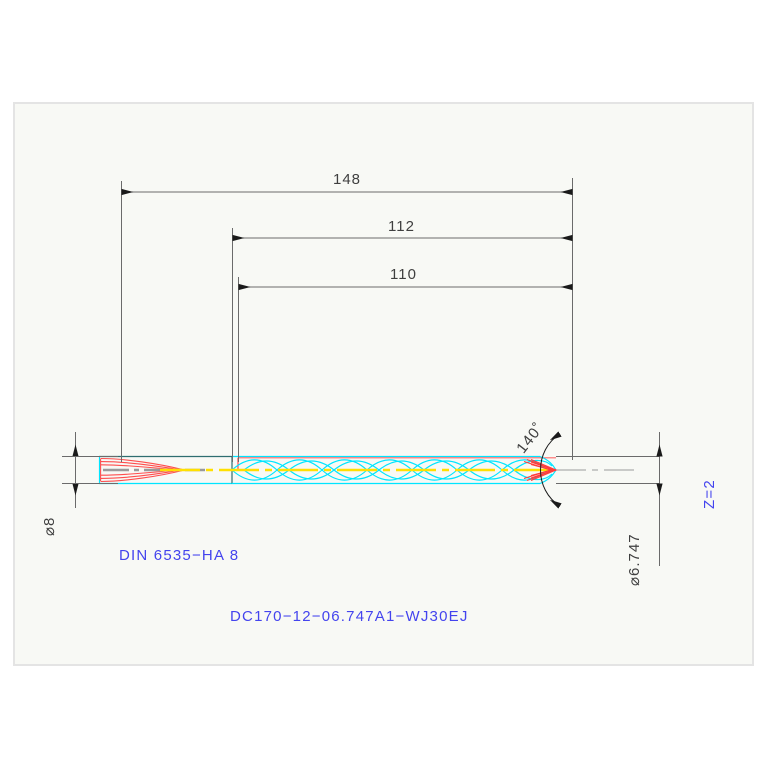 The image size is (767, 767). What do you see at coordinates (540, 470) in the screenshot?
I see `drill-point-tip` at bounding box center [540, 470].